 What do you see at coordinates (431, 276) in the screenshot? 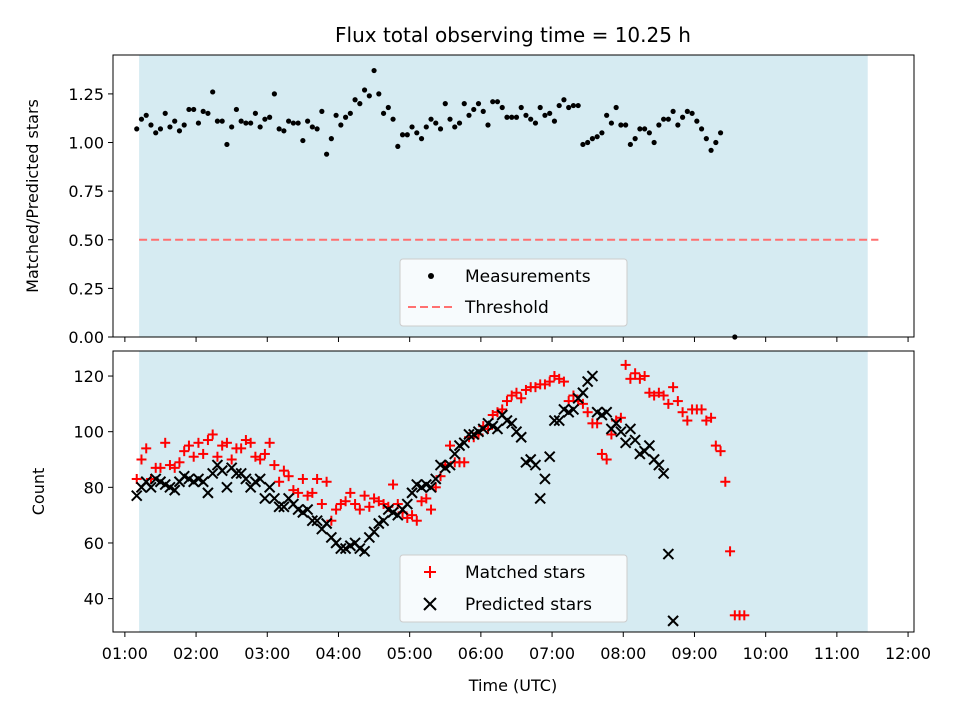
I see `legend-marker-measurements` at bounding box center [431, 276].